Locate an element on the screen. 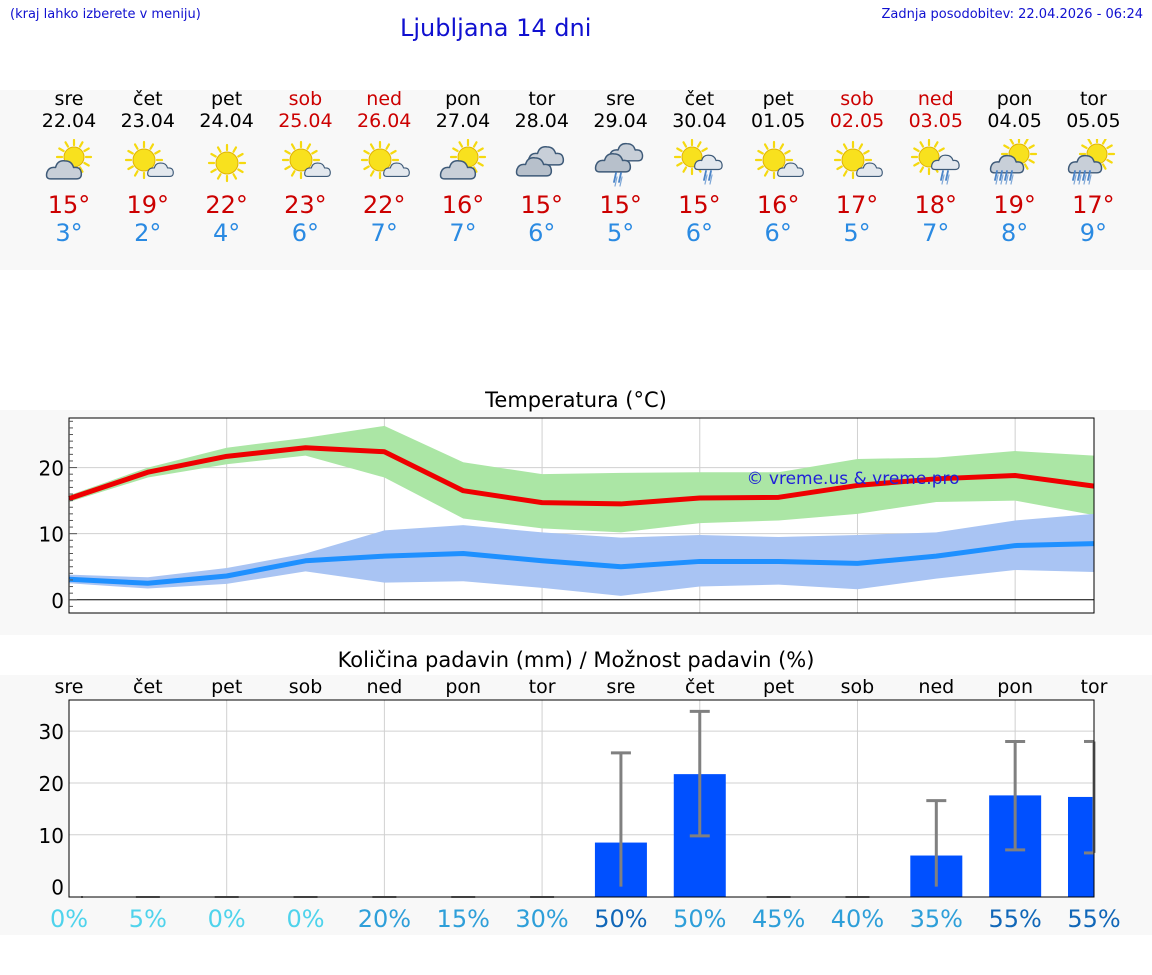  y-tick-label: 20 is located at coordinates (51, 784).